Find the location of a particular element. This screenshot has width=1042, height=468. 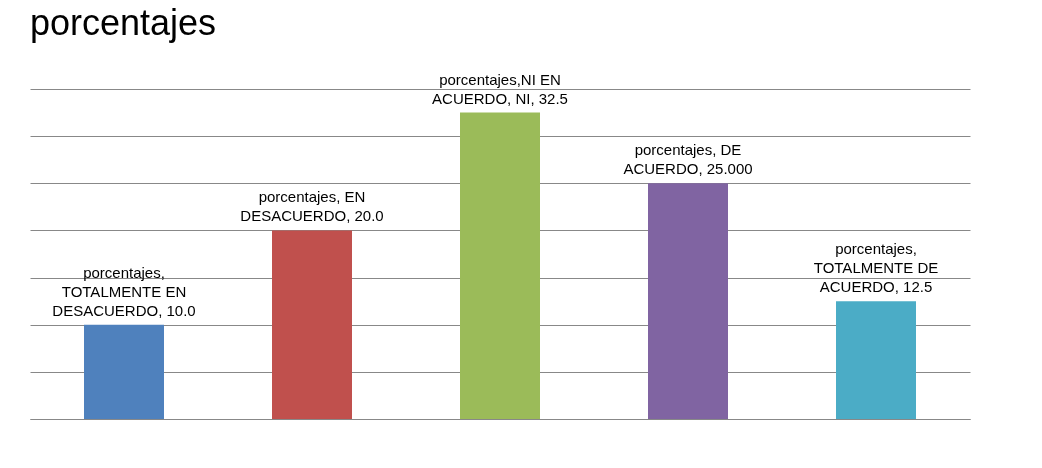

chart-title: porcentajes is located at coordinates (123, 22).